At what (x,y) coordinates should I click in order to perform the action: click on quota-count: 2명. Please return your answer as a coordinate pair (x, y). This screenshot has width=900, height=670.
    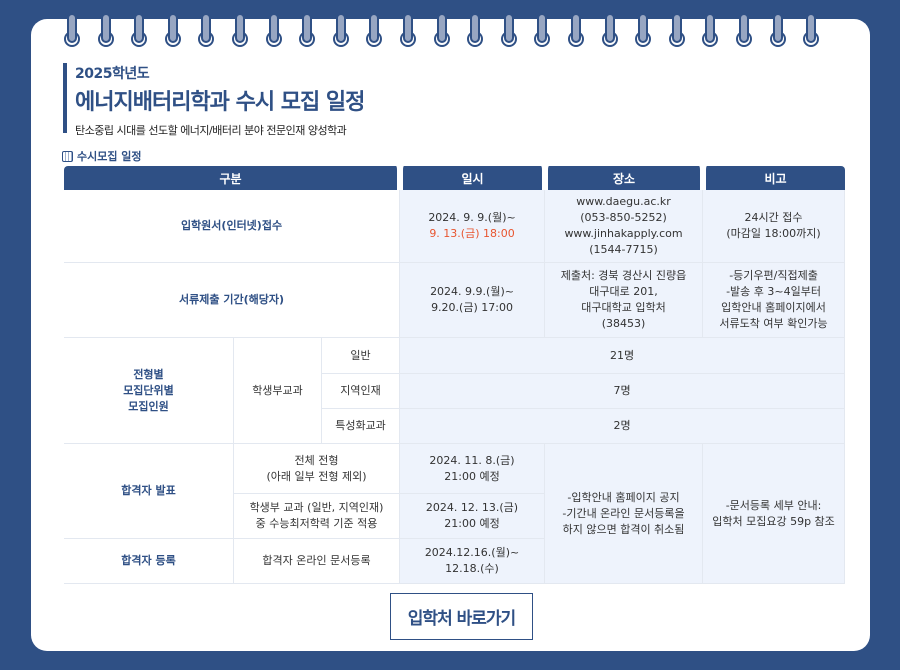
    Looking at the image, I should click on (623, 426).